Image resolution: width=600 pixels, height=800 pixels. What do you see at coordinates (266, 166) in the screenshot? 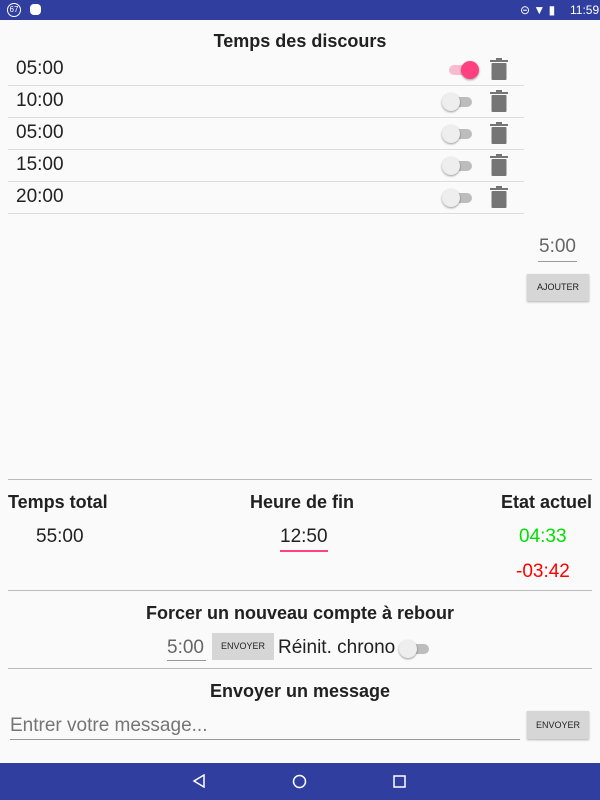
I see `speech-row: 15:00` at bounding box center [266, 166].